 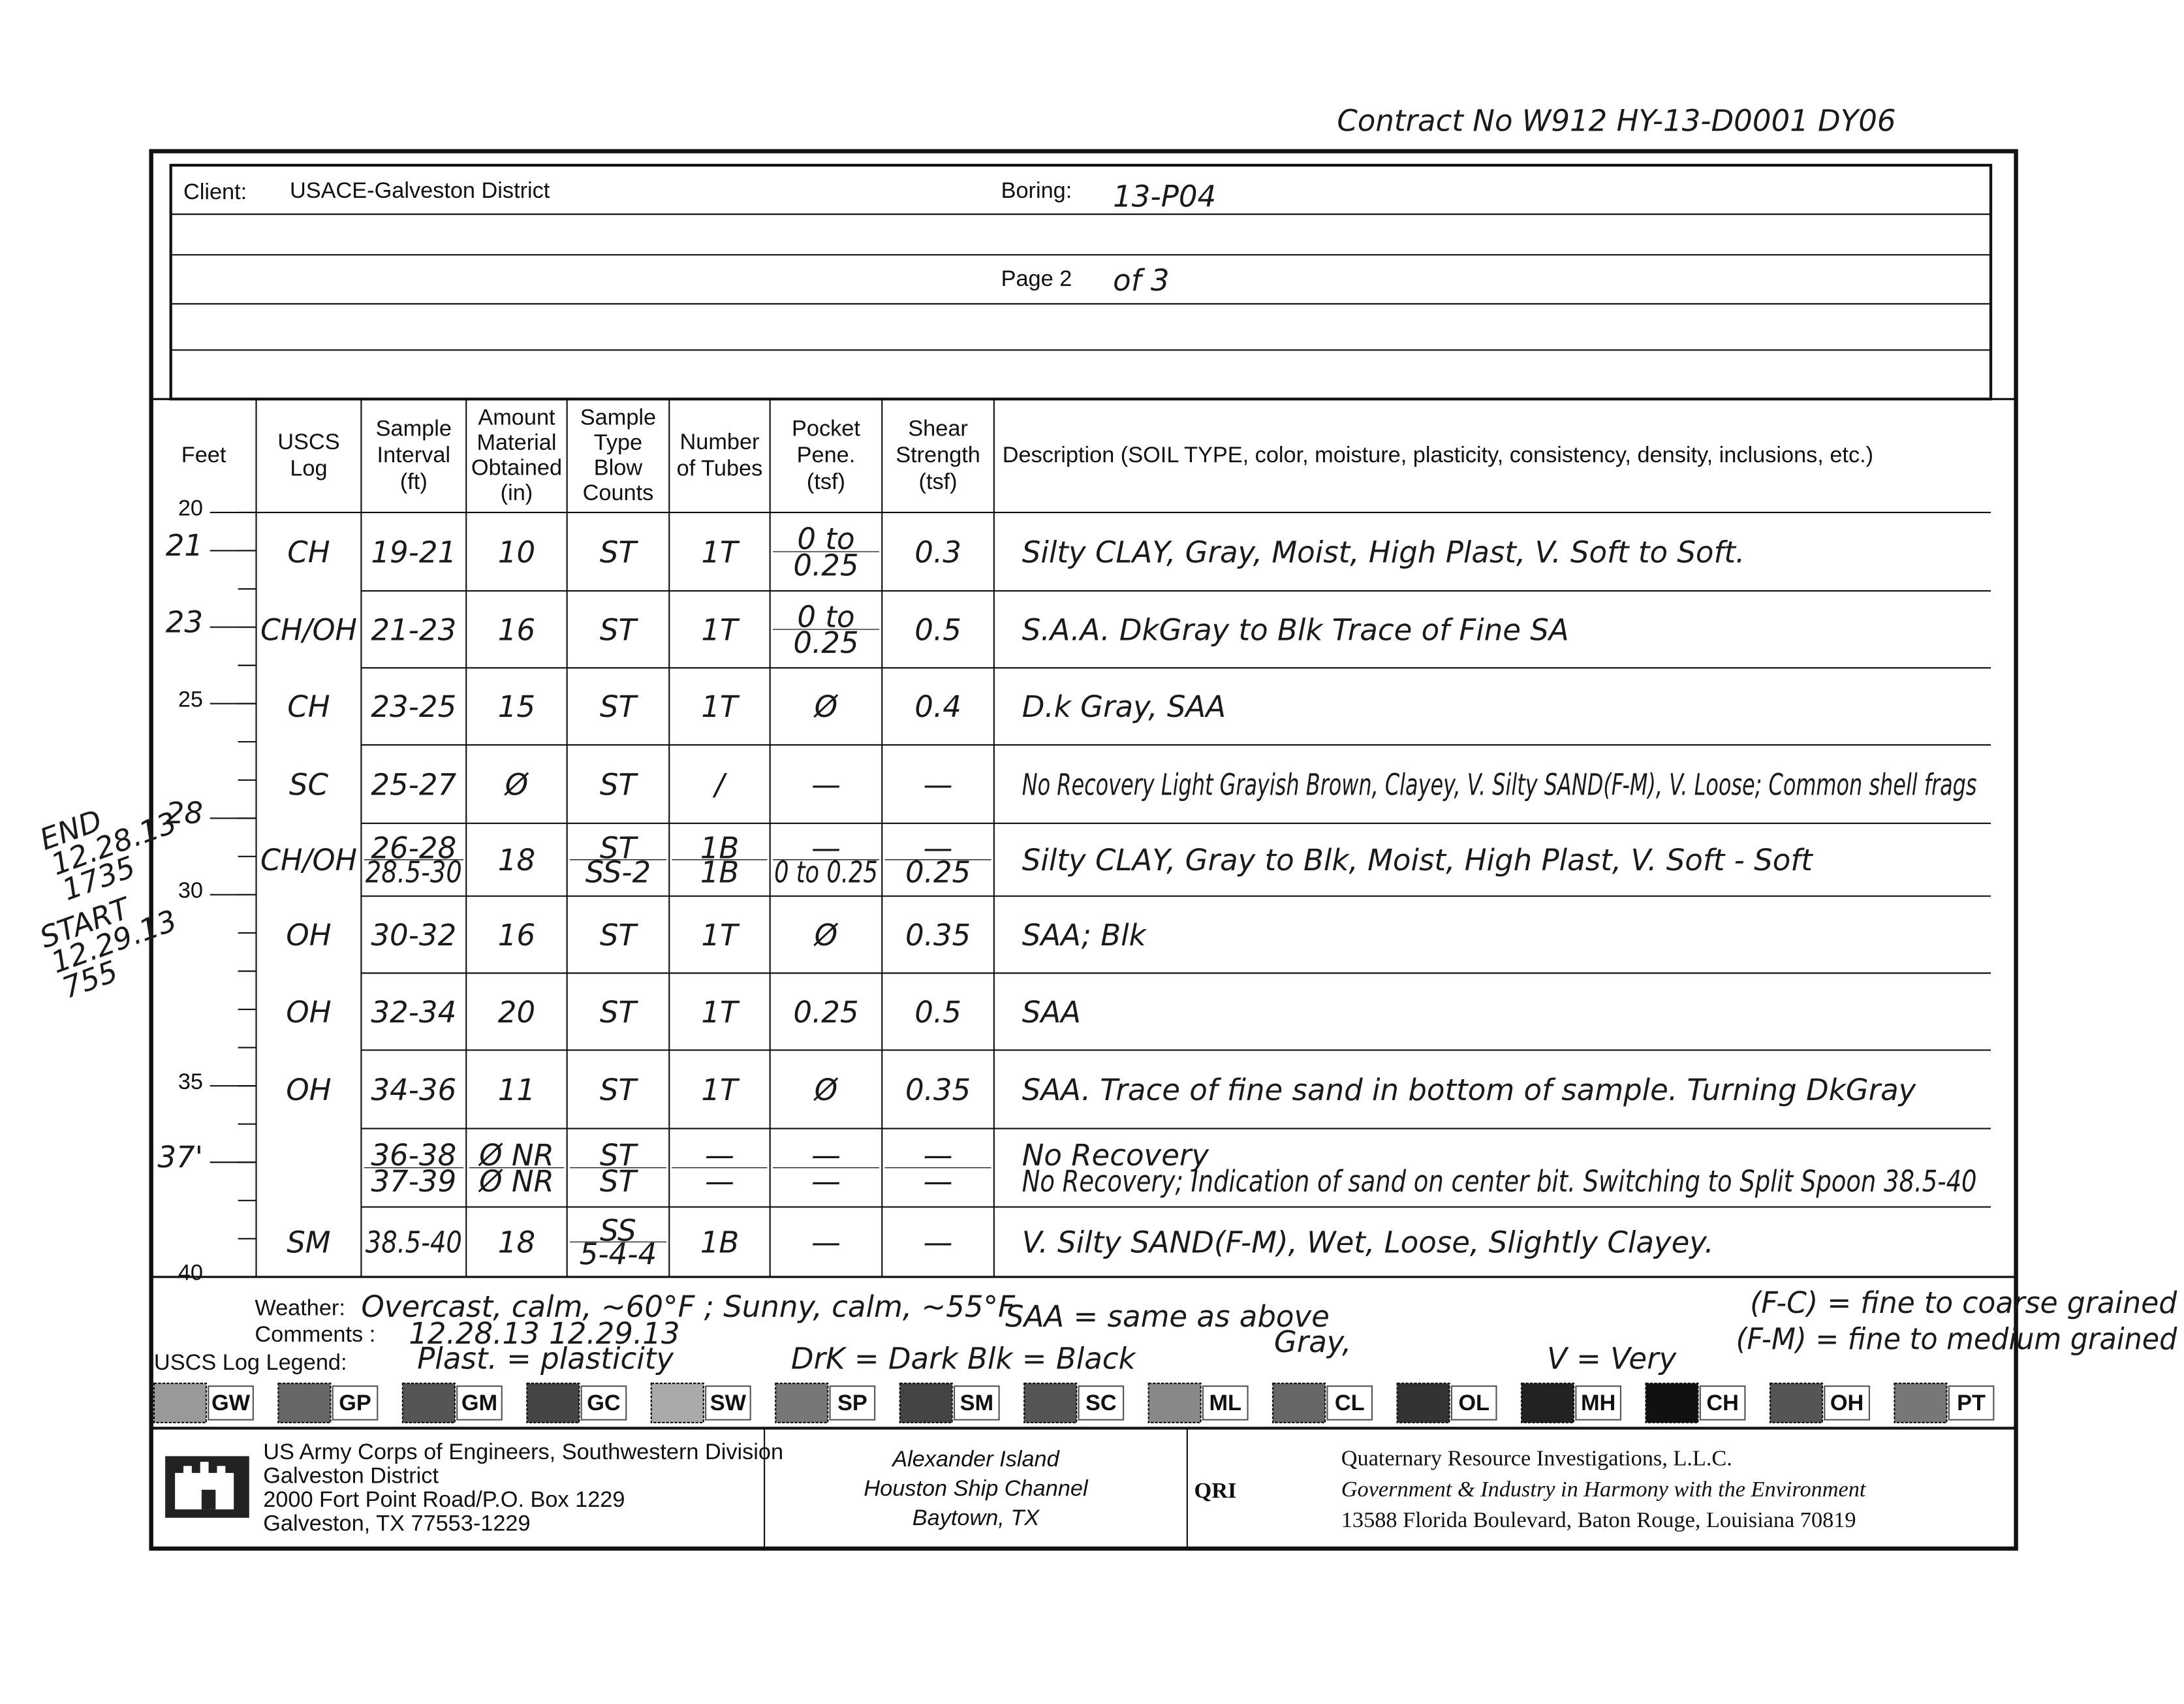 What do you see at coordinates (1141, 281) in the screenshot?
I see `page-total: of 3` at bounding box center [1141, 281].